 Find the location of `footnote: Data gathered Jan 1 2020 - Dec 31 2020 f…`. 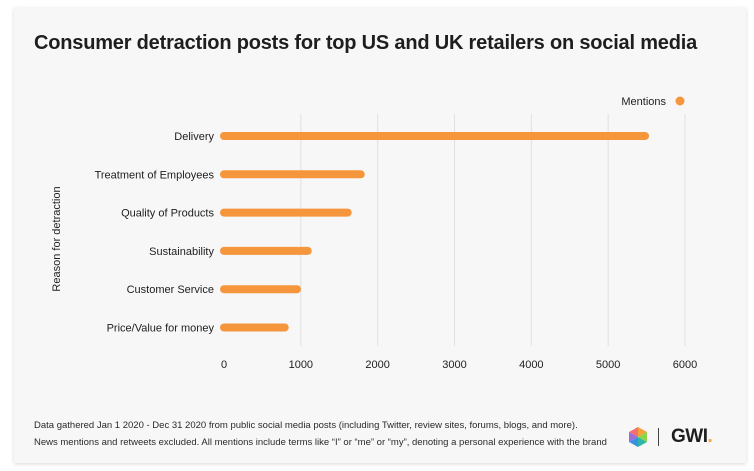

footnote: Data gathered Jan 1 2020 - Dec 31 2020 f… is located at coordinates (334, 434).